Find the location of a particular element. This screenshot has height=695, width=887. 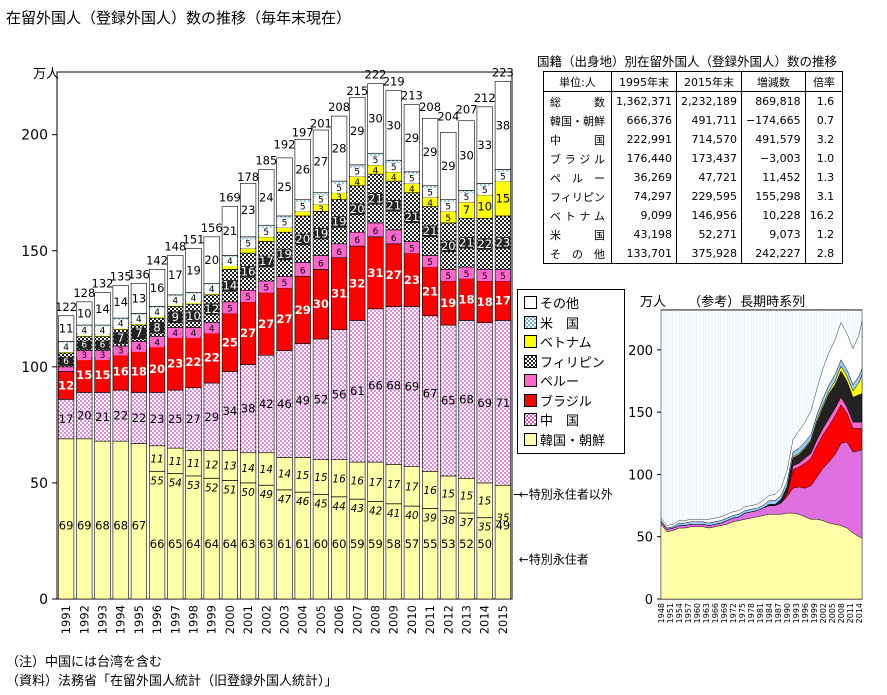

inset-y-tick-label: 50 is located at coordinates (644, 538).